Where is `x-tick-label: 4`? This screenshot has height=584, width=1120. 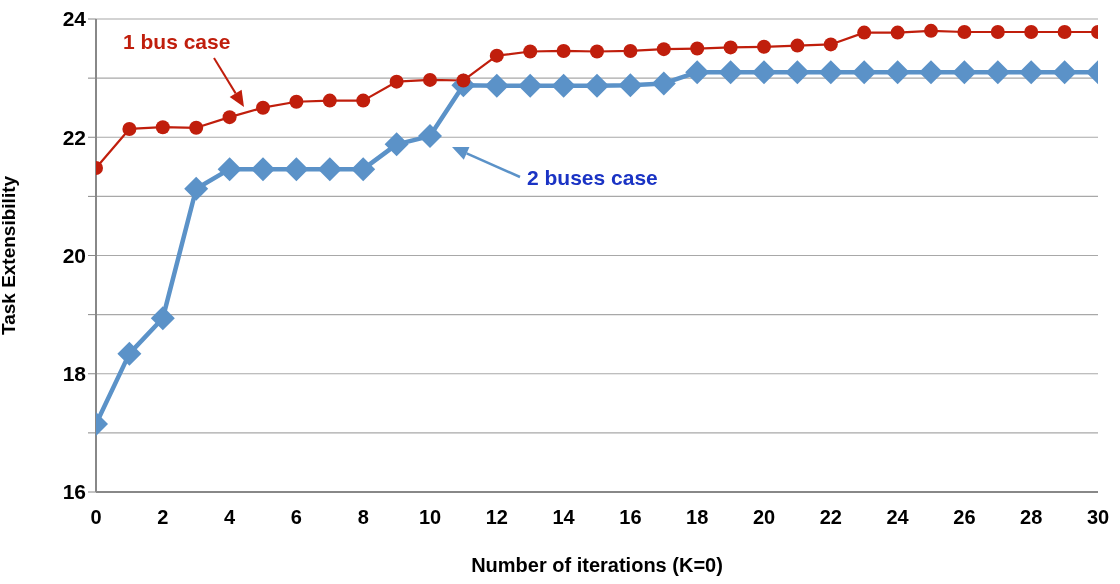 x-tick-label: 4 is located at coordinates (230, 517).